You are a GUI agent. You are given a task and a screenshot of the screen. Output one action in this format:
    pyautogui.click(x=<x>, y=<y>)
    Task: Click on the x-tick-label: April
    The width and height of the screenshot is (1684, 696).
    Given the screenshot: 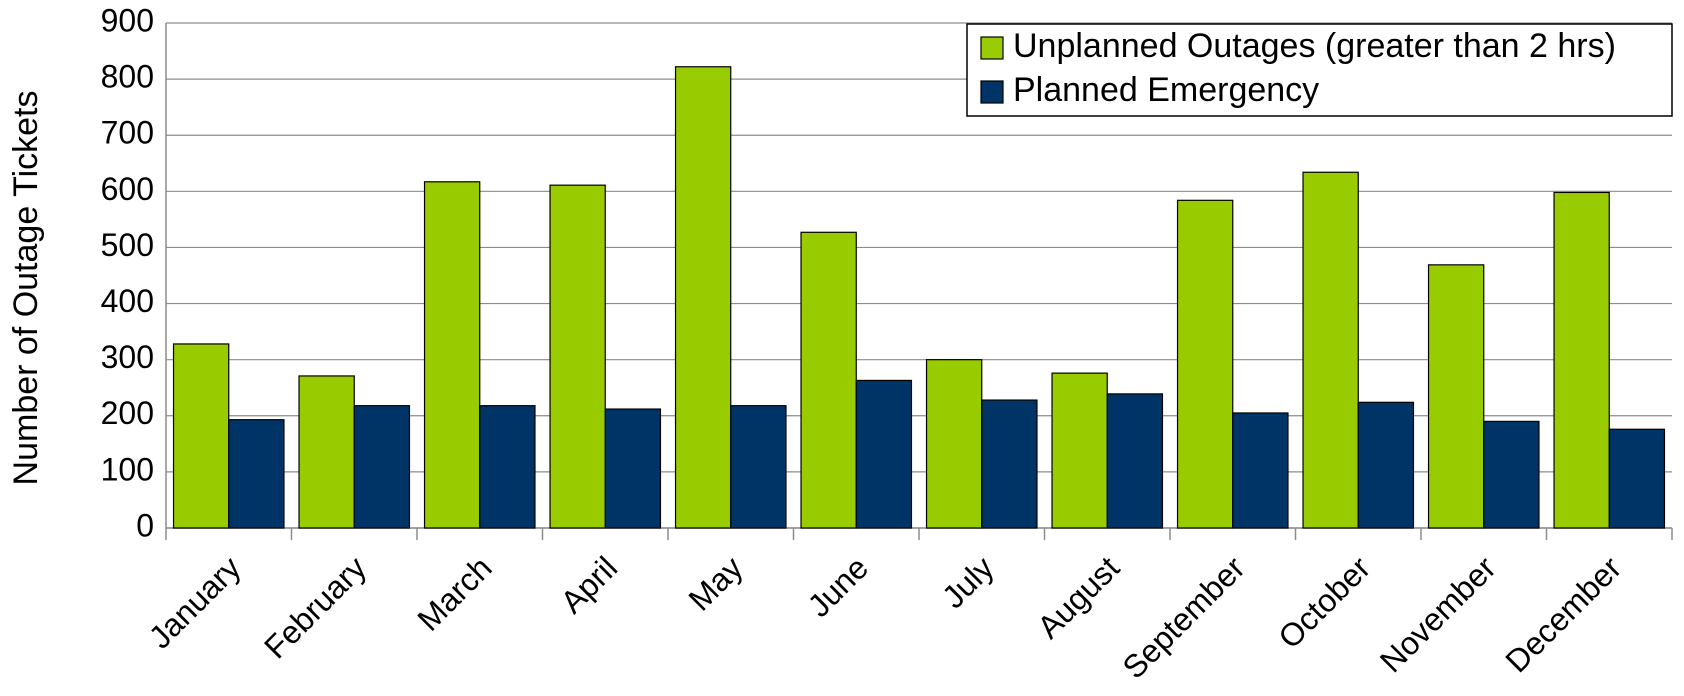 What is the action you would take?
    pyautogui.click(x=588, y=584)
    